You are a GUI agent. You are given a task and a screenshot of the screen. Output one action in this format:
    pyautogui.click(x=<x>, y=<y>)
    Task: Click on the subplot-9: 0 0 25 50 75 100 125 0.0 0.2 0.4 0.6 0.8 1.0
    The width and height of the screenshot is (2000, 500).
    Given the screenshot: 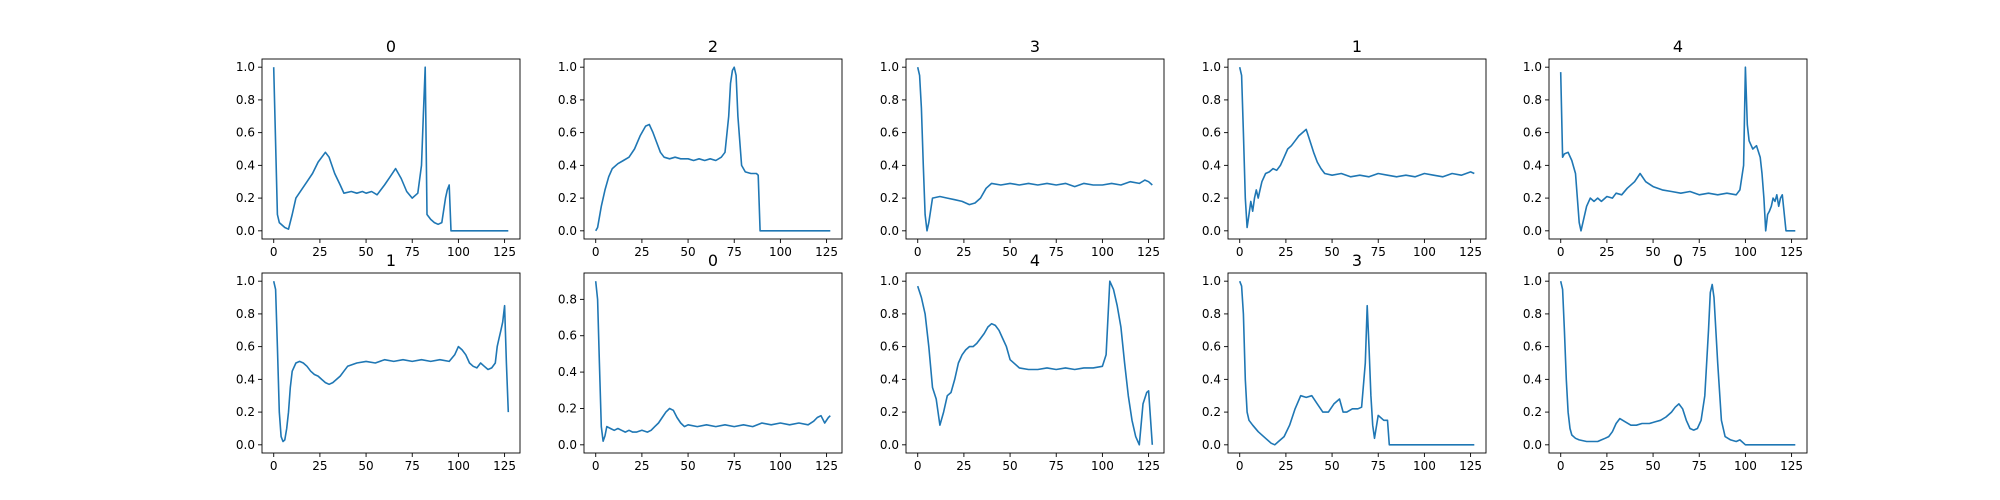 What is the action you would take?
    pyautogui.click(x=1665, y=362)
    